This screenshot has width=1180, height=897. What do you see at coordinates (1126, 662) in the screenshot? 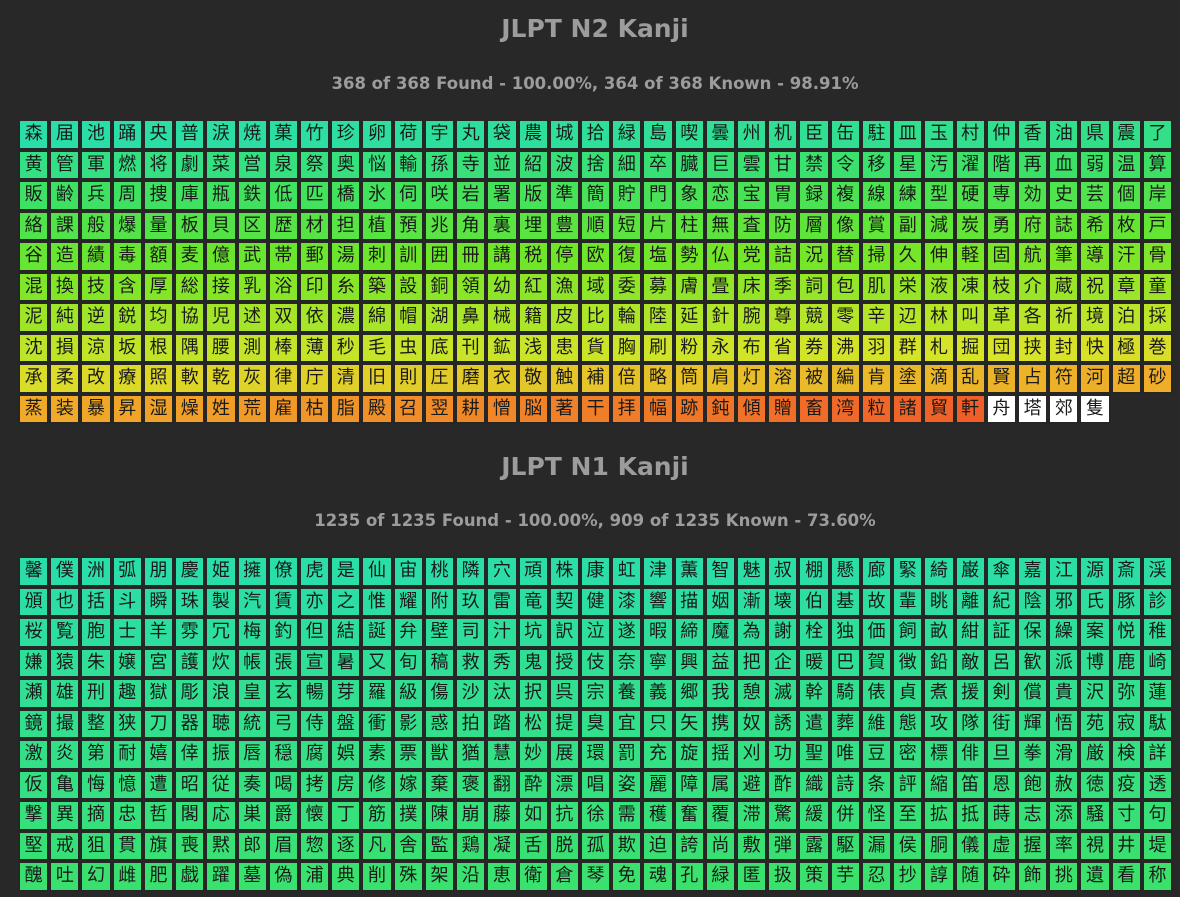
I see `kanji-cell: 鹿` at bounding box center [1126, 662].